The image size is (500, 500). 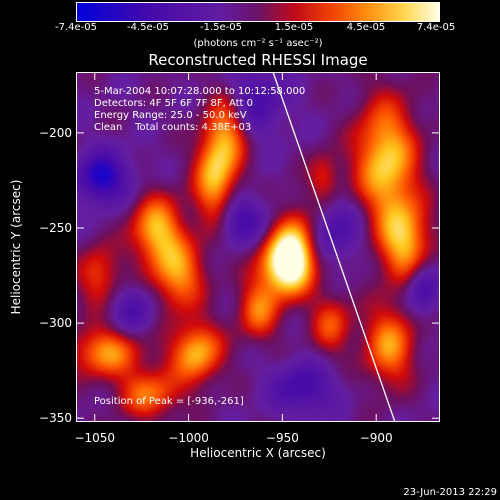 I want to click on colorbar-tick: 4.5e-05, so click(x=366, y=27).